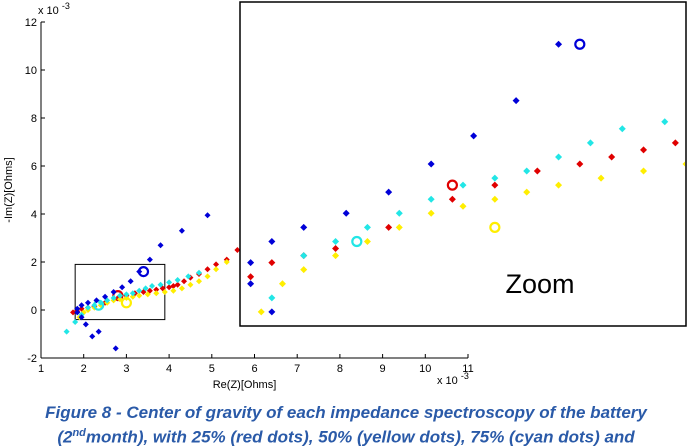 The width and height of the screenshot is (692, 448). Describe the element at coordinates (41, 369) in the screenshot. I see `x-tick-label: 1` at that location.